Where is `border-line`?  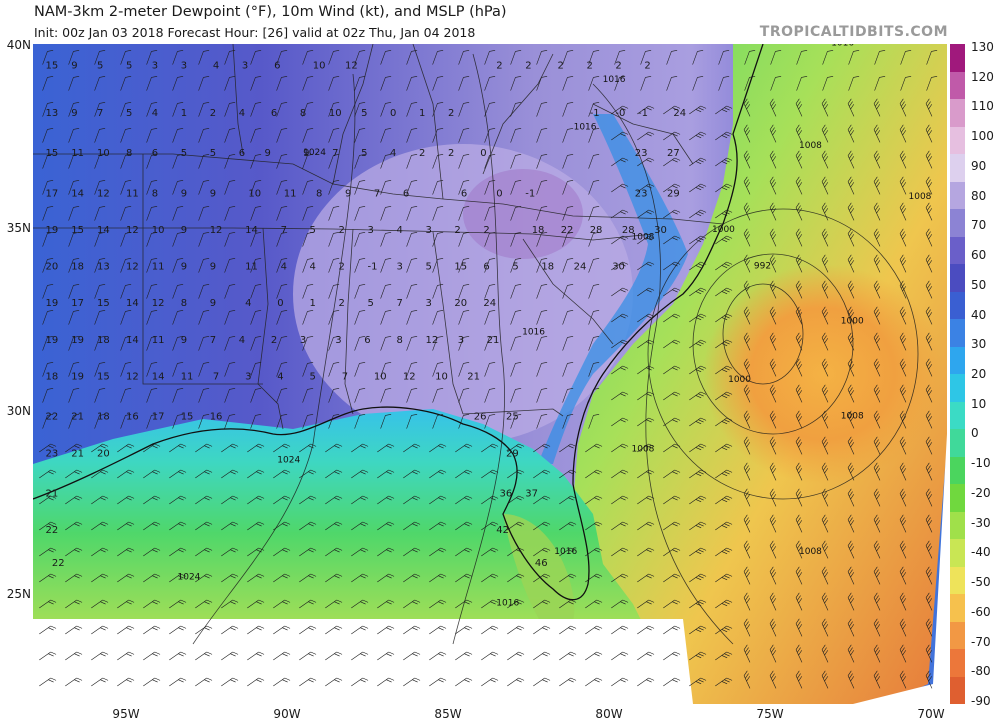 border-line is located at coordinates (518, 114).